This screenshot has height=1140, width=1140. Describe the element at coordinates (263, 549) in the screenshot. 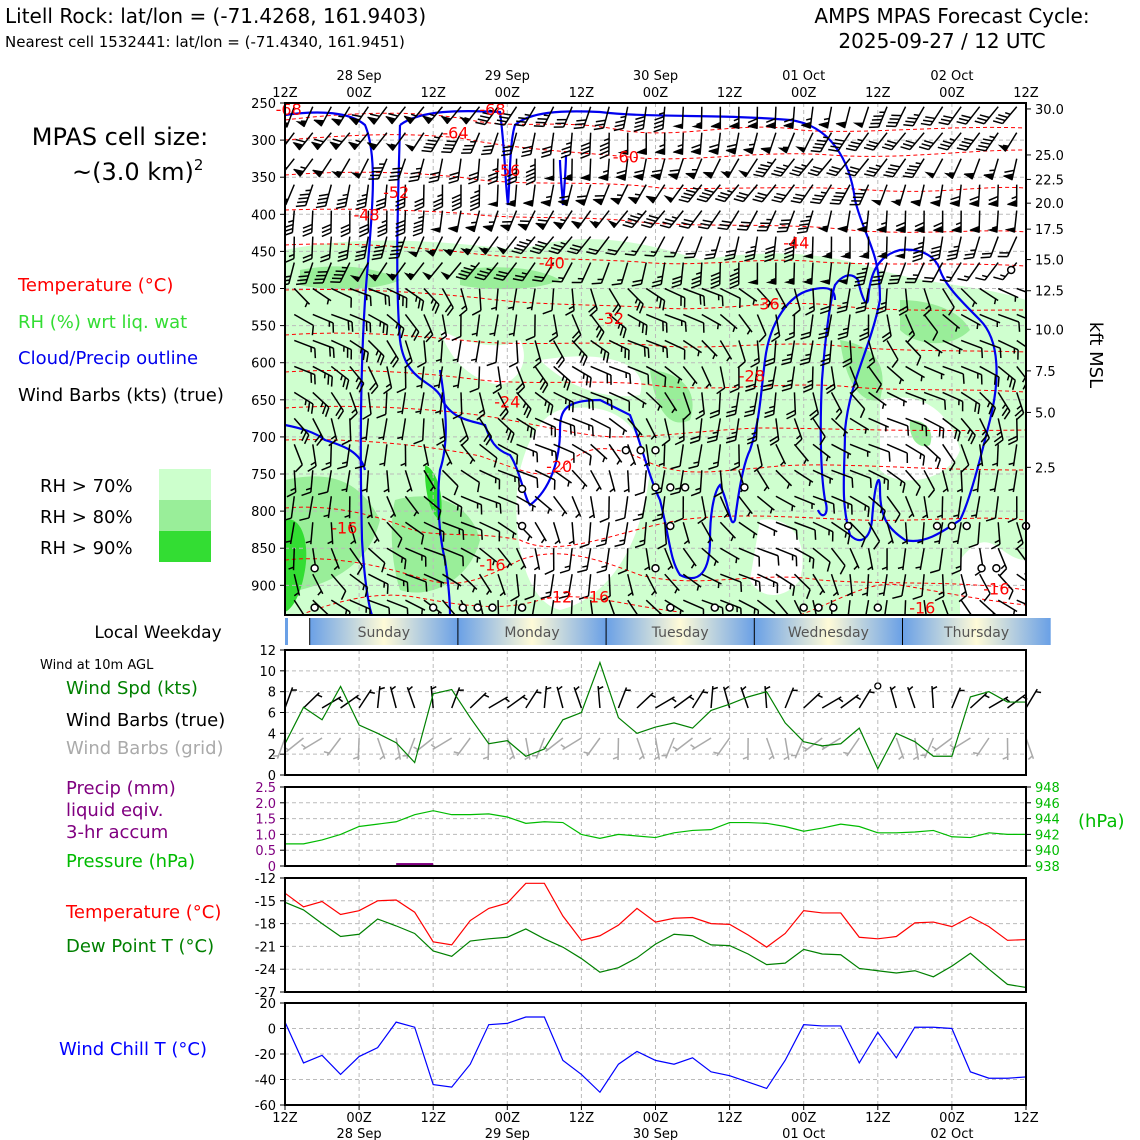

I see `pressure-tick-label: 850` at that location.